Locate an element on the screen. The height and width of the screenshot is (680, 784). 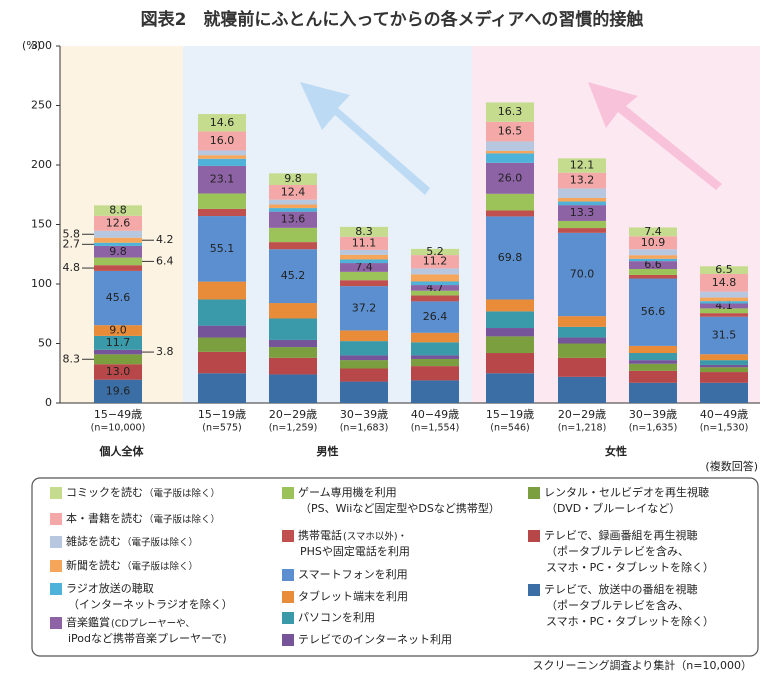
value-label: 11.2 is located at coordinates (435, 261).